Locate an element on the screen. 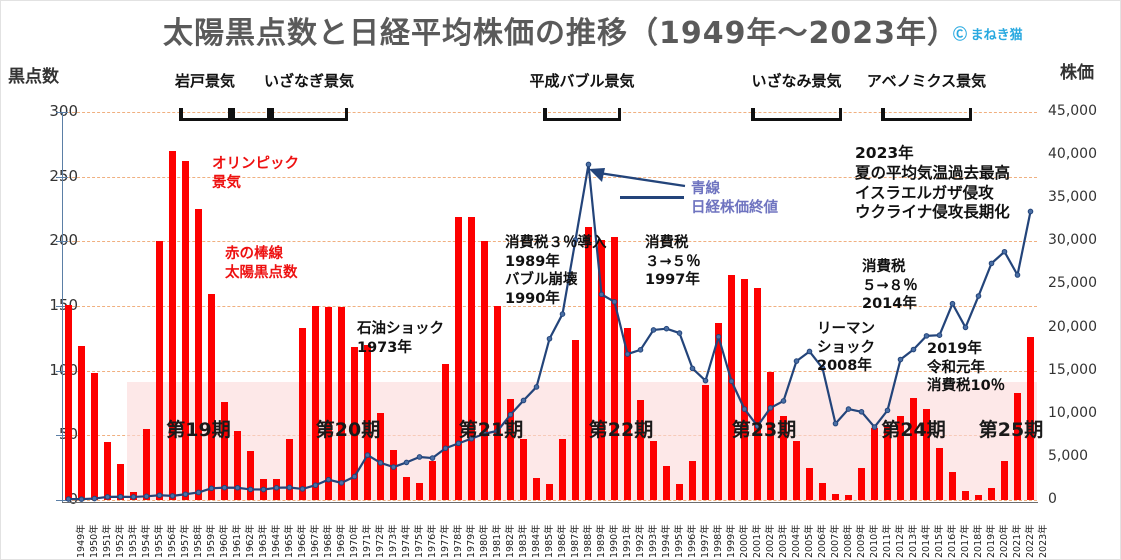 This screenshot has height=560, width=1121. x-axis-label: 1983年 is located at coordinates (523, 541).